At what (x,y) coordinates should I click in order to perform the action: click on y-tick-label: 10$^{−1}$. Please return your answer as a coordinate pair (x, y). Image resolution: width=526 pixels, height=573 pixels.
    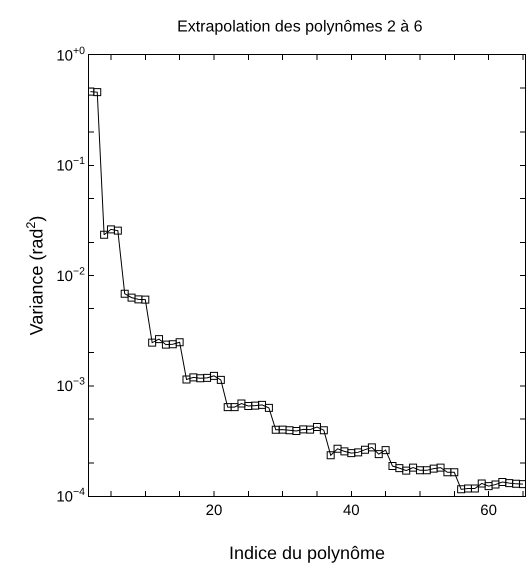
    Looking at the image, I should click on (71, 164).